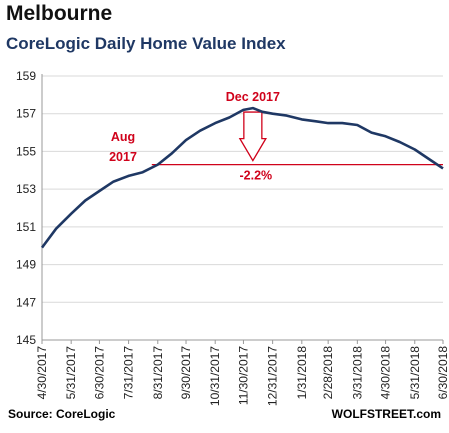  What do you see at coordinates (26, 76) in the screenshot?
I see `y-tick-label: 159` at bounding box center [26, 76].